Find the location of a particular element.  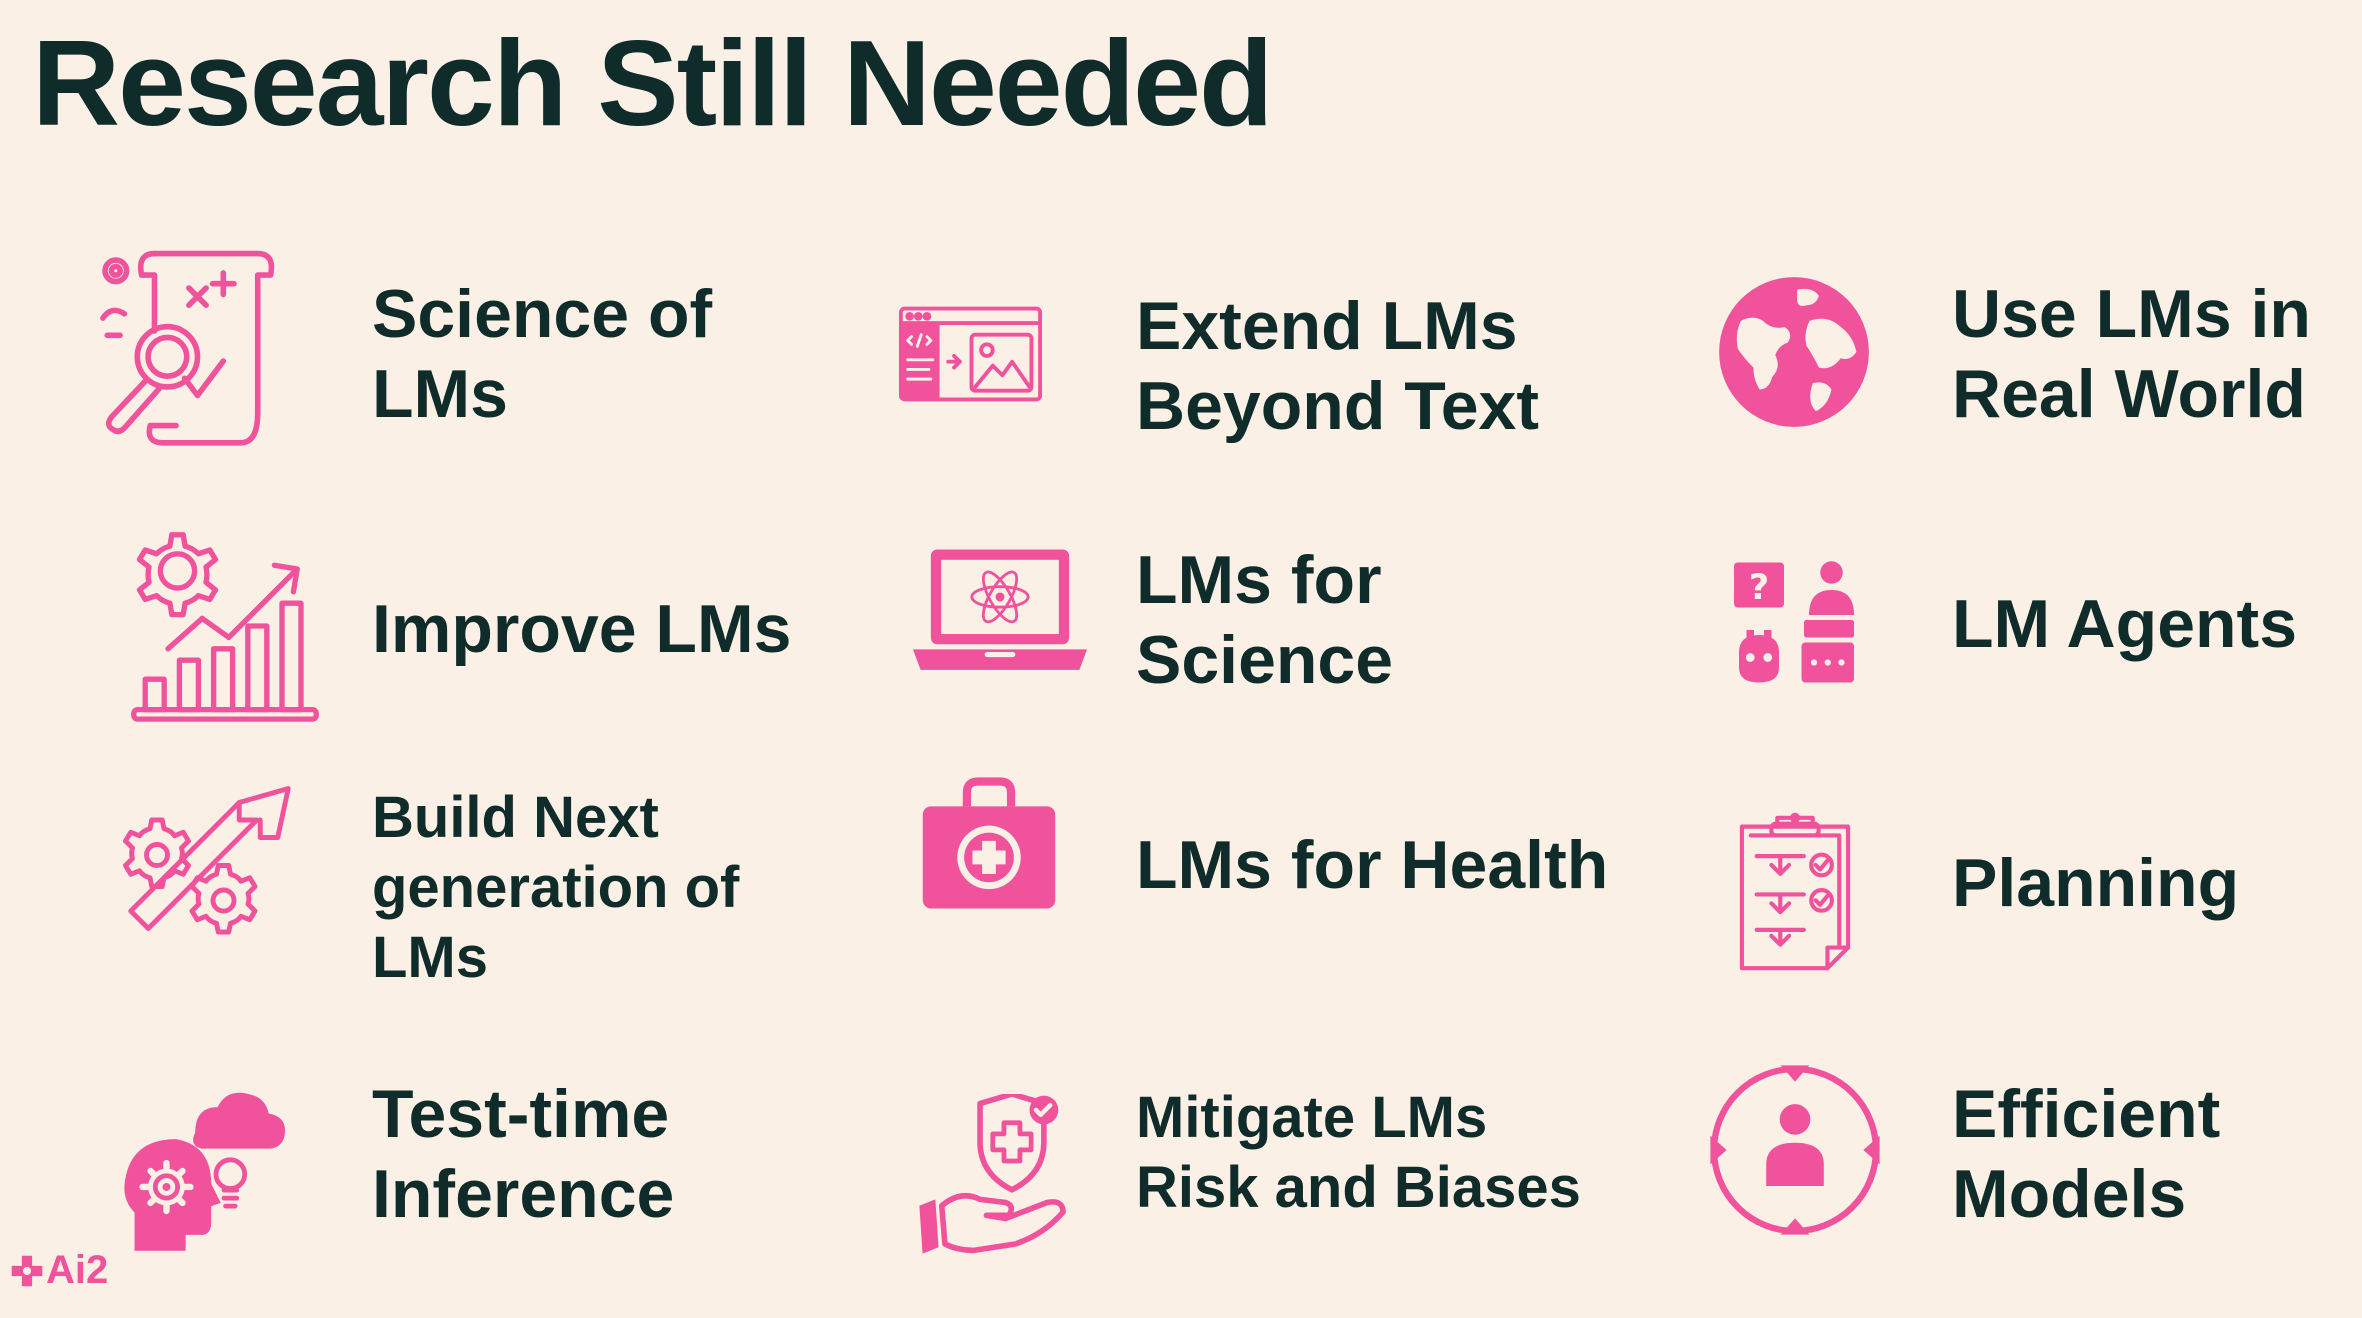

ai2-logo: Ai2 is located at coordinates (59, 1270).